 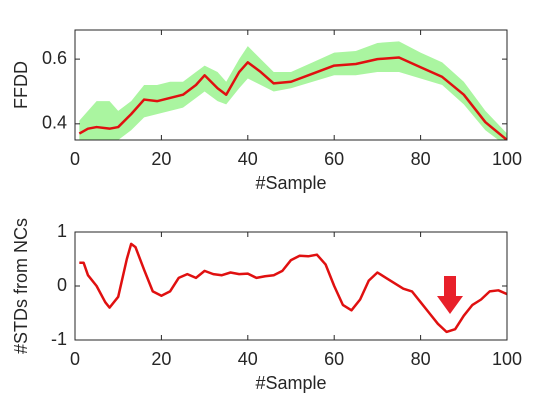 What do you see at coordinates (21, 85) in the screenshot?
I see `y-axis-label: FFDD` at bounding box center [21, 85].